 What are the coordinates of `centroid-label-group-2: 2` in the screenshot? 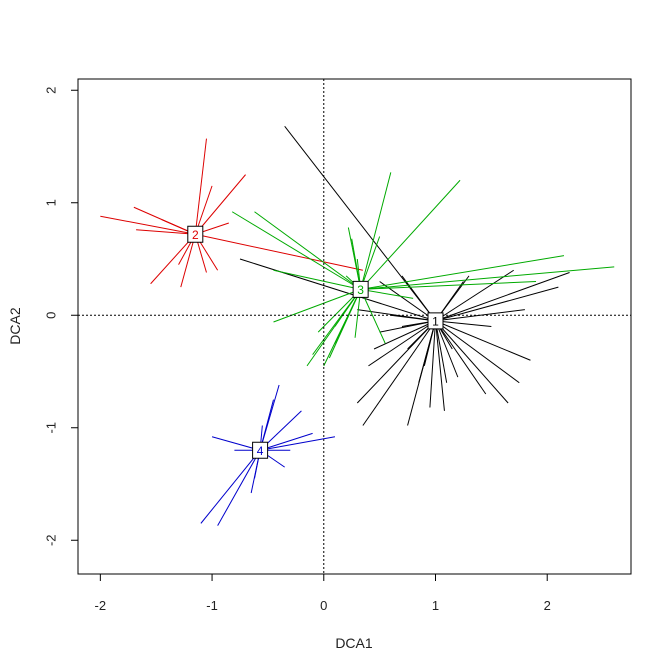 It's located at (195, 235).